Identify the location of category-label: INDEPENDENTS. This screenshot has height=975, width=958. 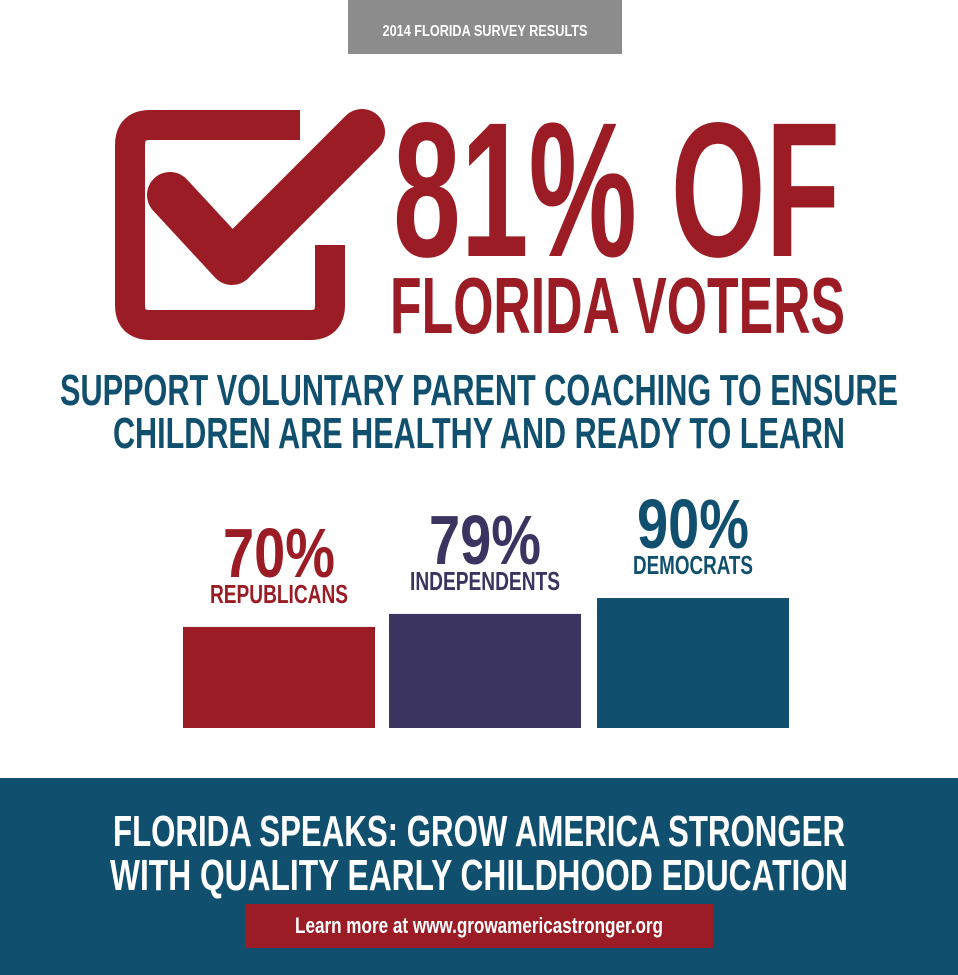
(485, 581).